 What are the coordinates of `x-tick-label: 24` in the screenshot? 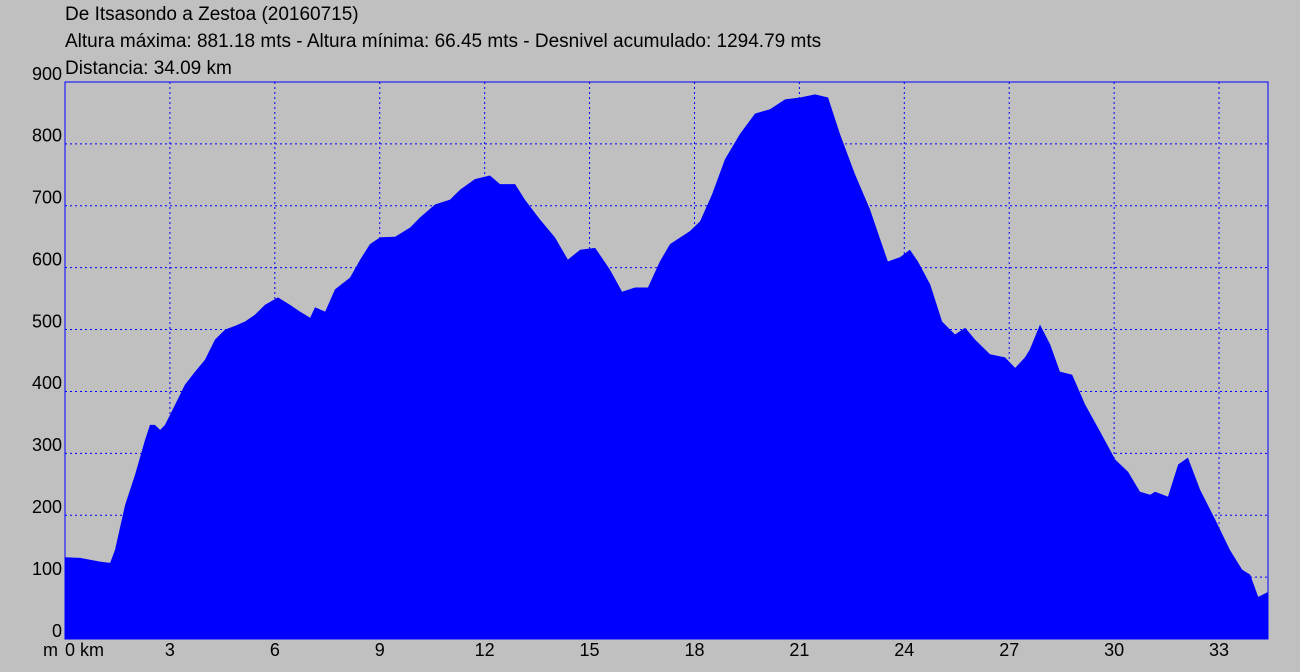 It's located at (904, 650).